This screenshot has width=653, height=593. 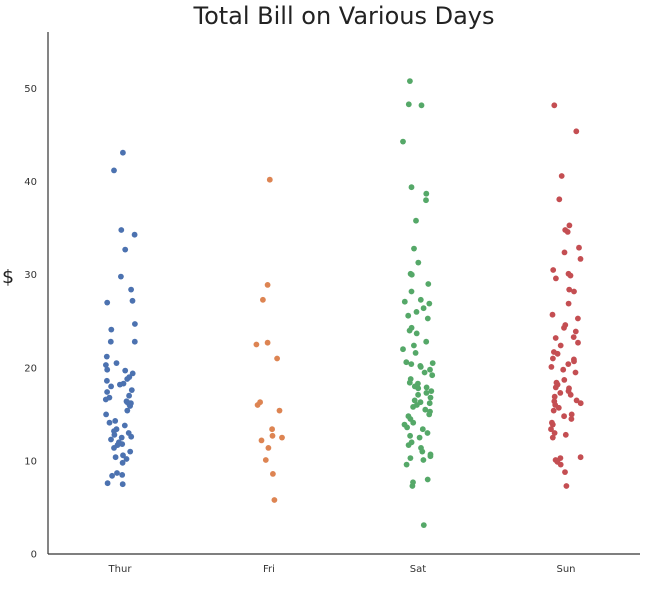 I want to click on y-tick-label: 20, so click(x=30, y=368).